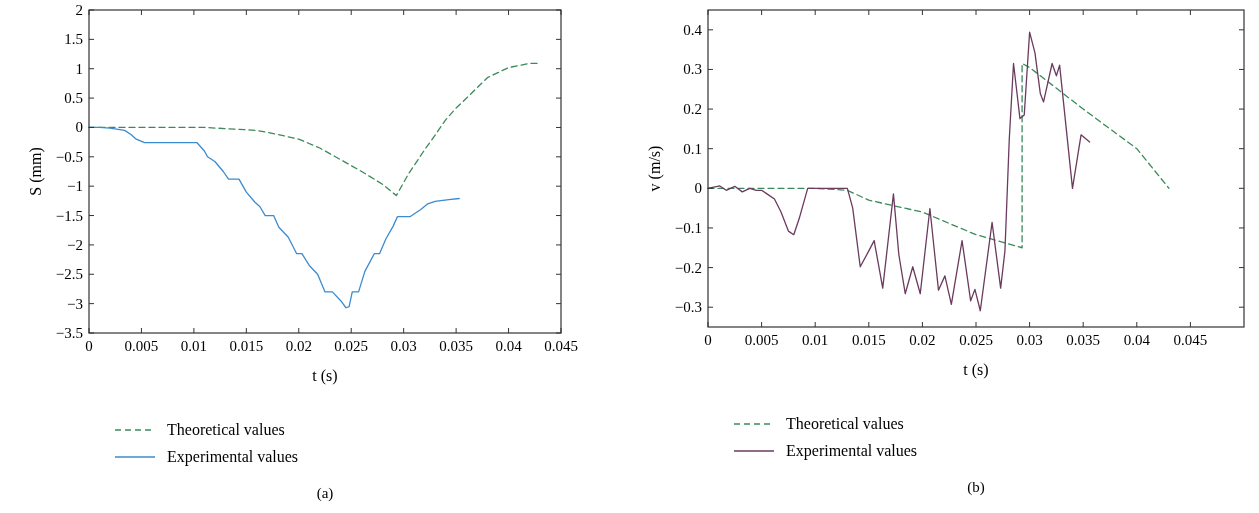  Describe the element at coordinates (688, 307) in the screenshot. I see `y-tick-label: −0.3` at that location.